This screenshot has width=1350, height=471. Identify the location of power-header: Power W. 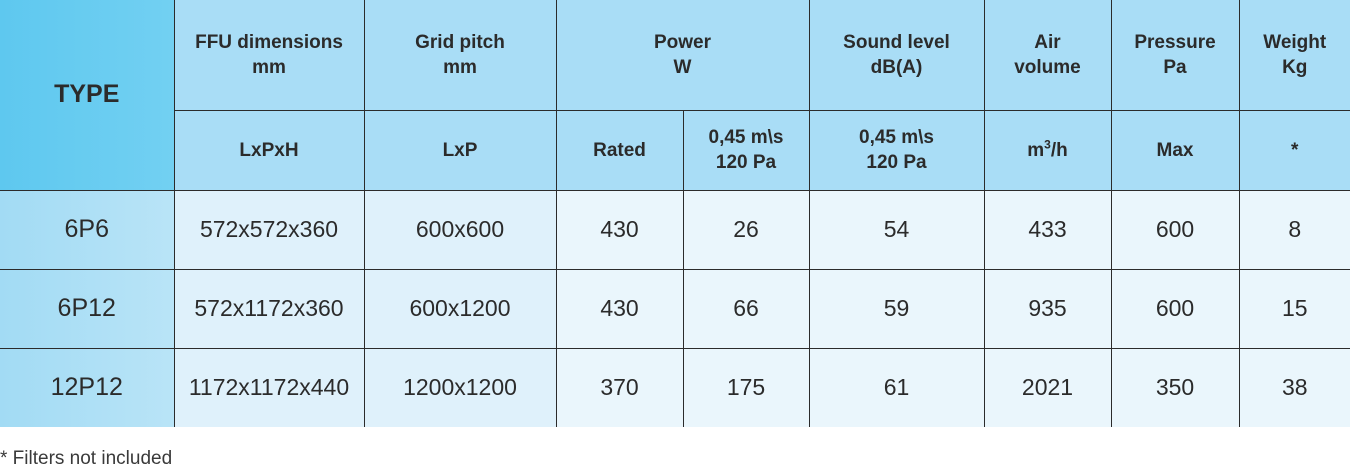
(682, 55).